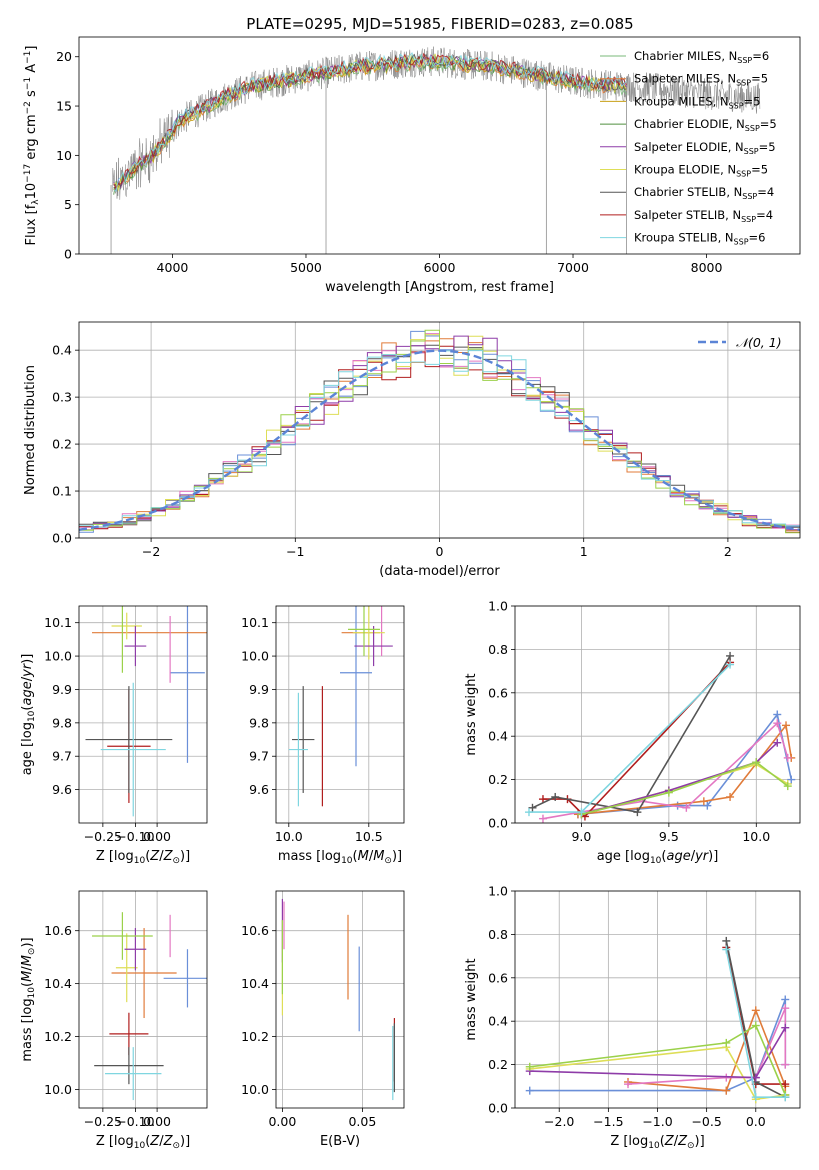 The height and width of the screenshot is (1170, 819). Describe the element at coordinates (58, 1036) in the screenshot. I see `y-tick-label: 10.2` at that location.